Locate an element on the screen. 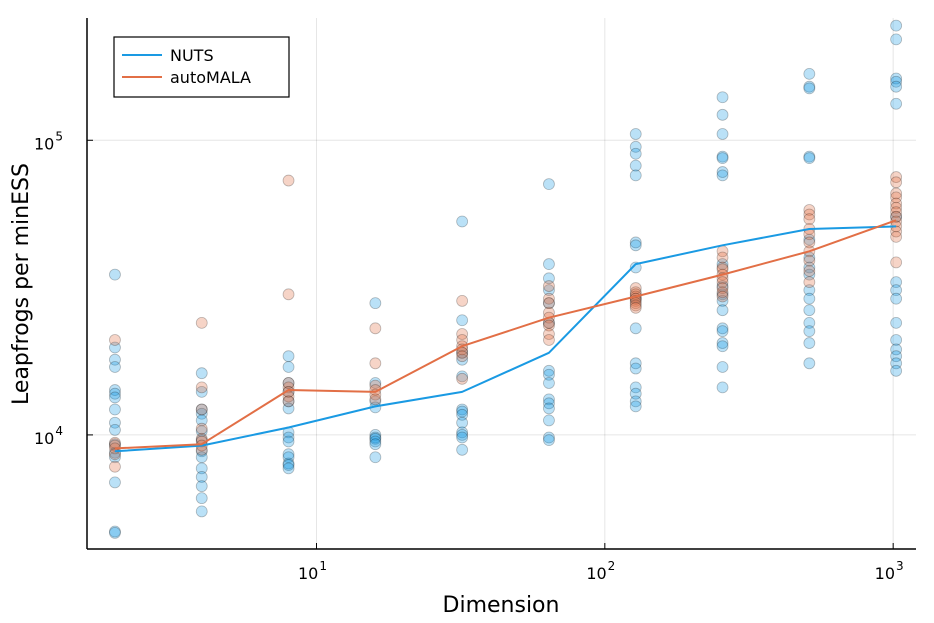  legend-label-nuts: NUTS is located at coordinates (192, 55).